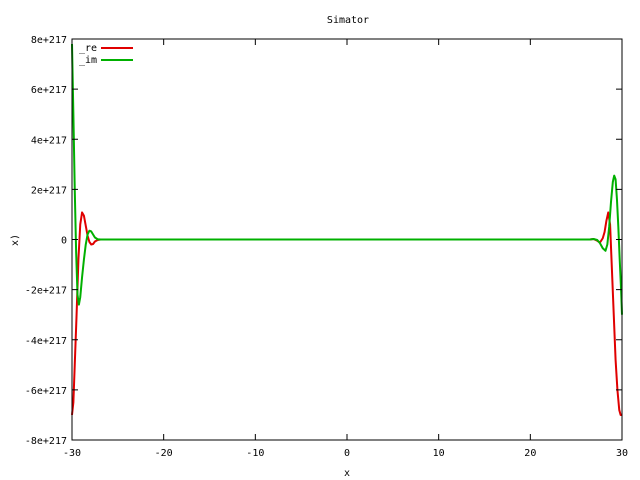  I want to click on chart-title: Simator, so click(348, 20).